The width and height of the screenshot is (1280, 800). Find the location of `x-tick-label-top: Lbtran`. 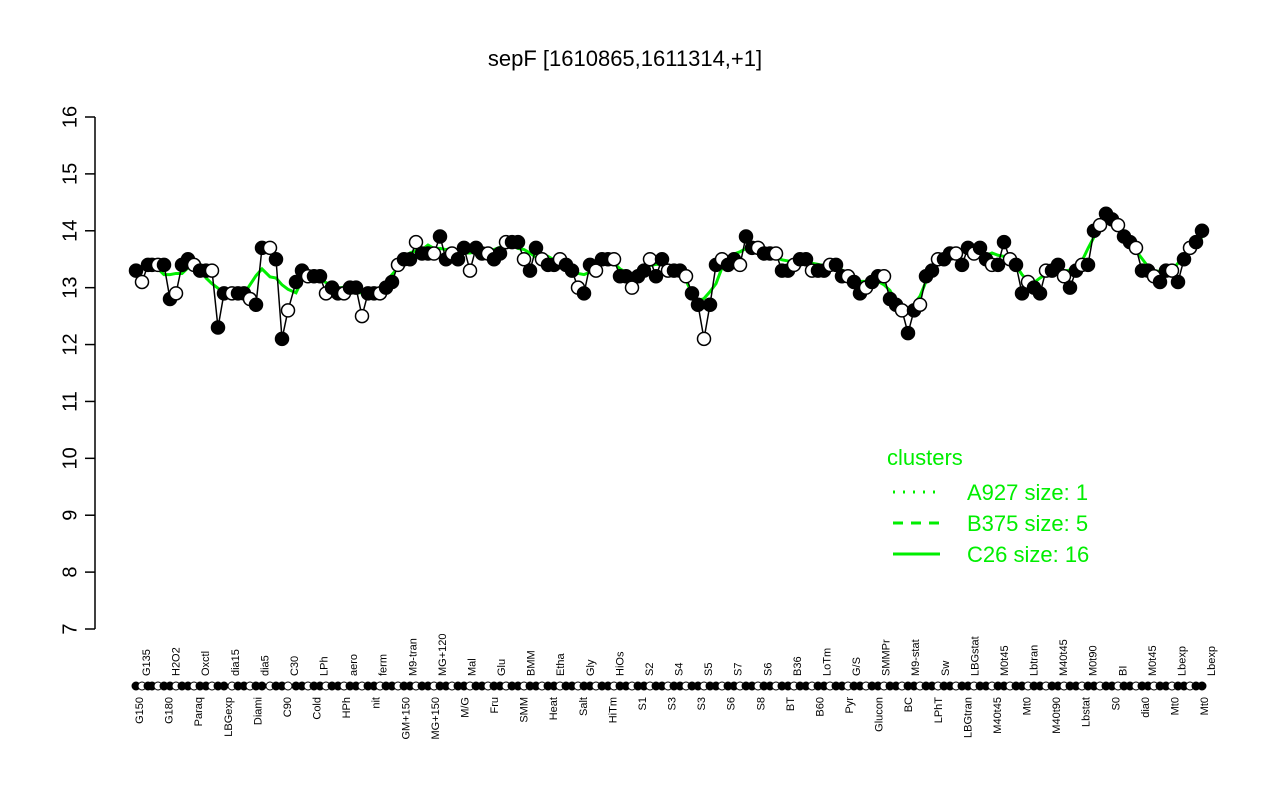

x-tick-label-top: Lbtran is located at coordinates (1035, 660).